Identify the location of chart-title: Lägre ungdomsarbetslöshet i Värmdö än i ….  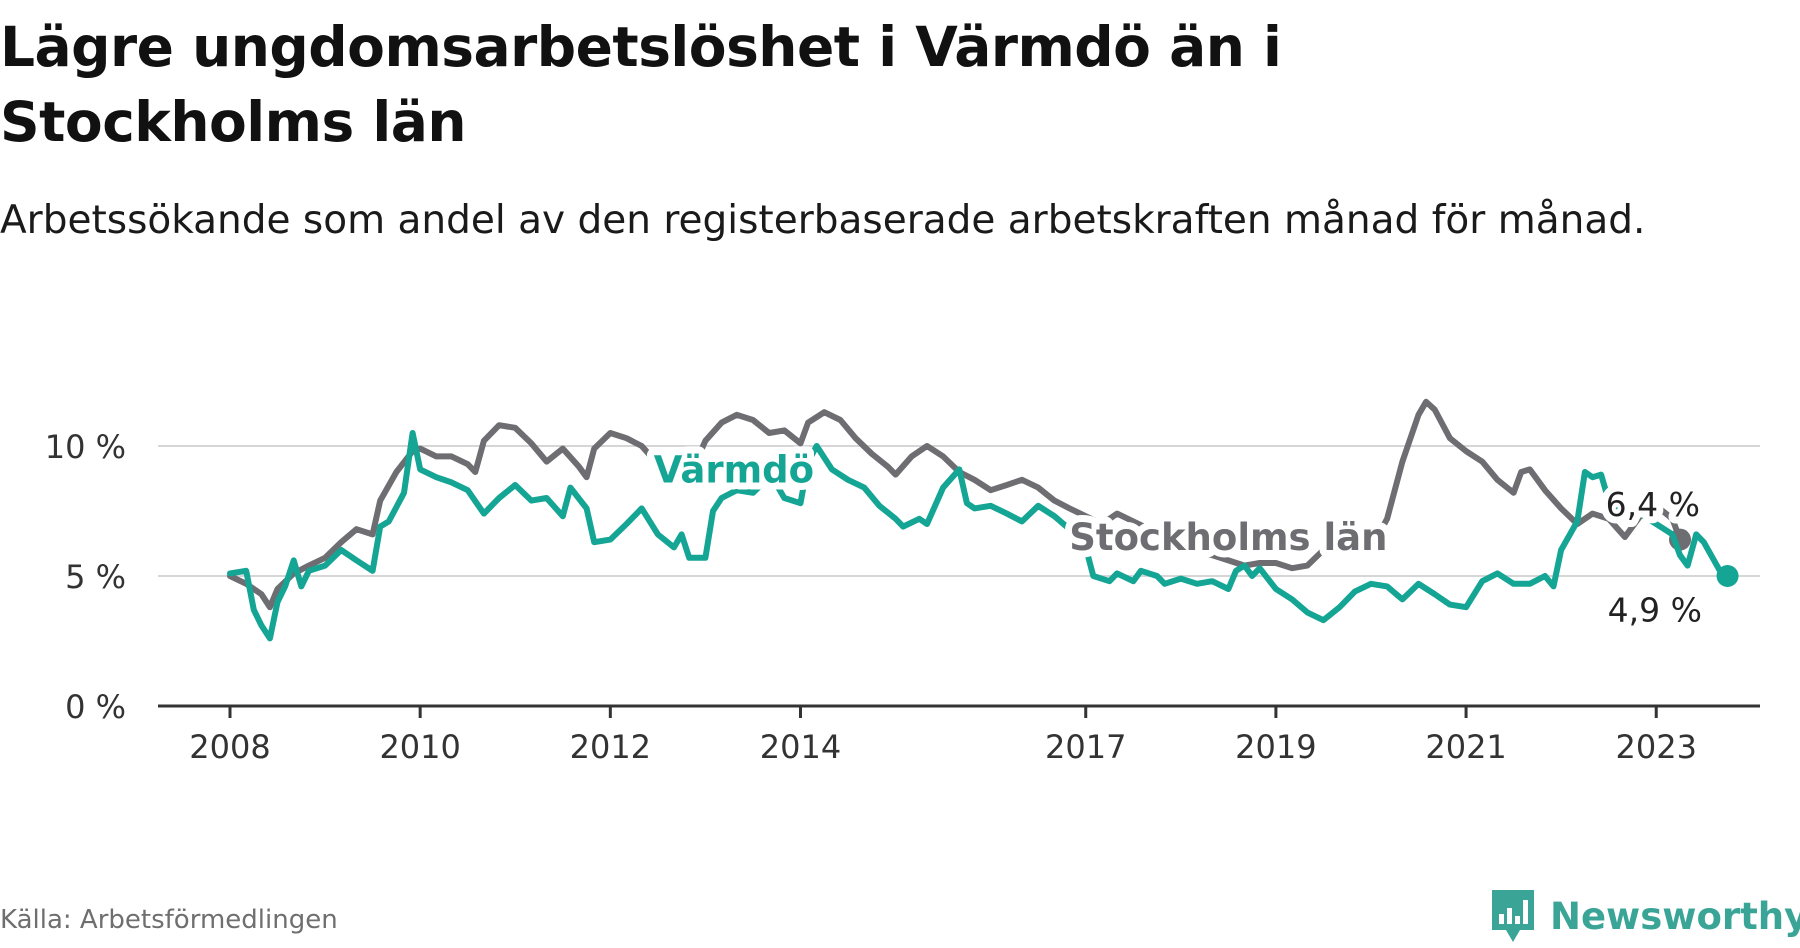
(641, 84).